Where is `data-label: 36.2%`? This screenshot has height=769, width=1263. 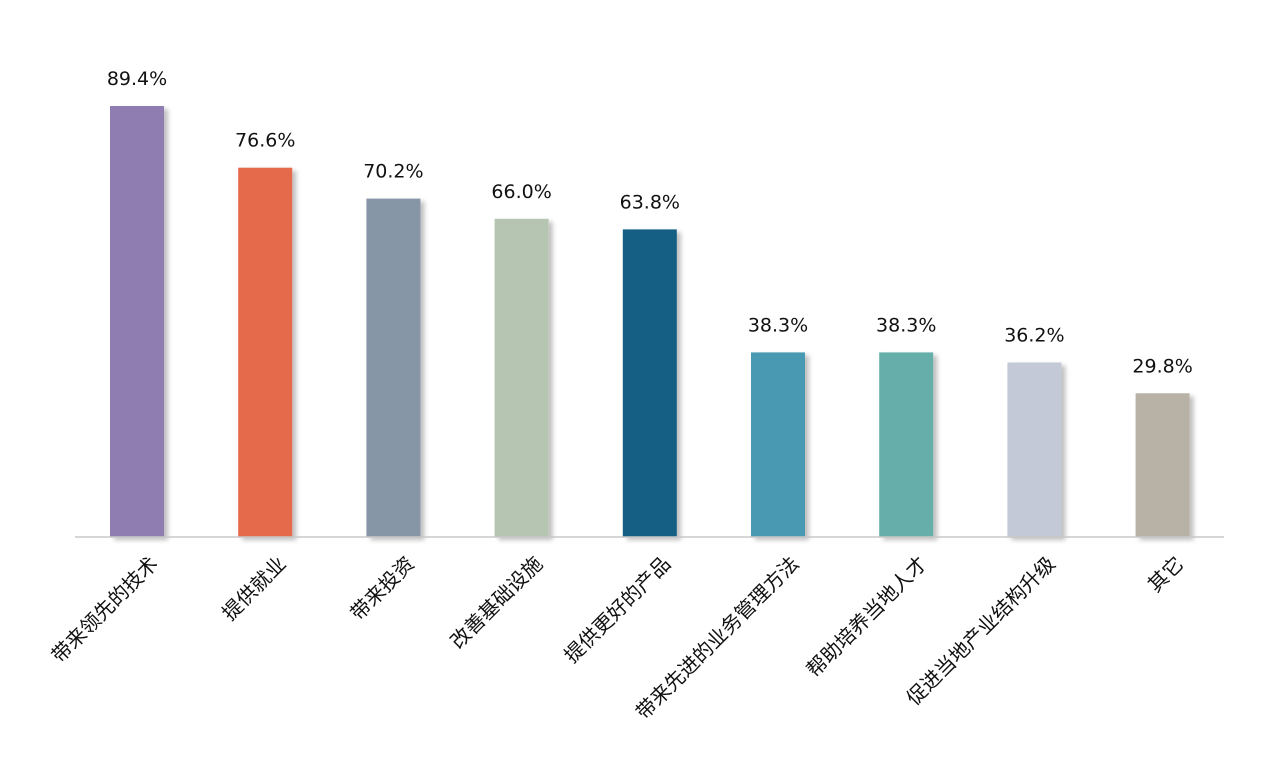 data-label: 36.2% is located at coordinates (1034, 336).